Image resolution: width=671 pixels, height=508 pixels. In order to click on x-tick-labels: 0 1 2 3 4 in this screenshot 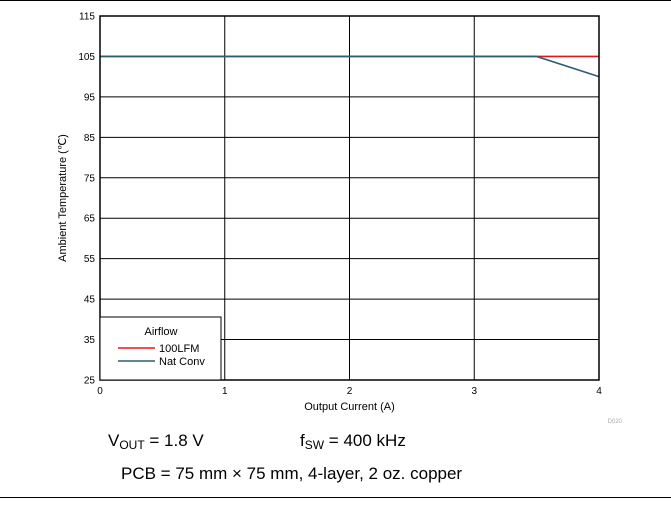, I will do `click(349, 391)`.